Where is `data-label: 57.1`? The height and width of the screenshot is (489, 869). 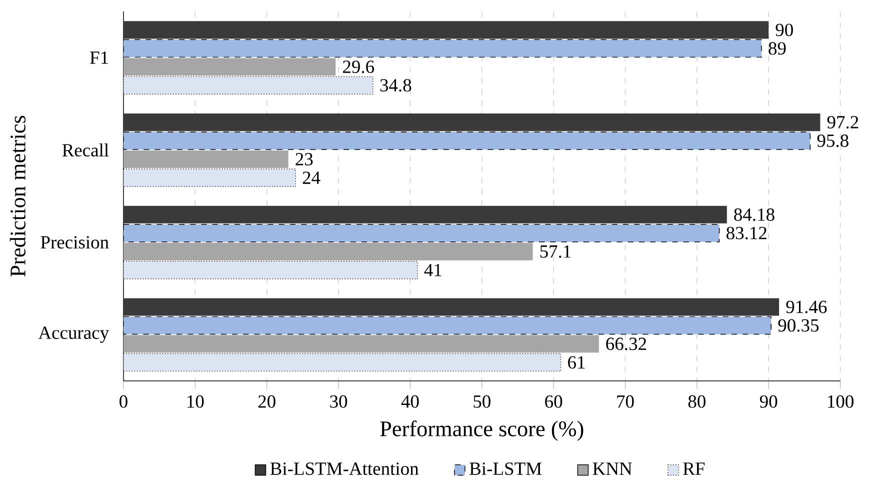
data-label: 57.1 is located at coordinates (555, 252).